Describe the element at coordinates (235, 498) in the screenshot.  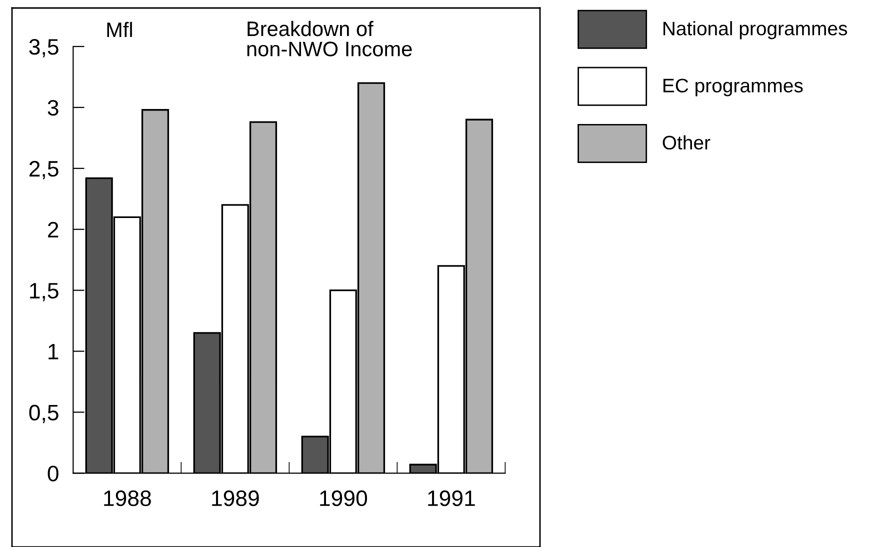
I see `x-tick-label: 1989` at that location.